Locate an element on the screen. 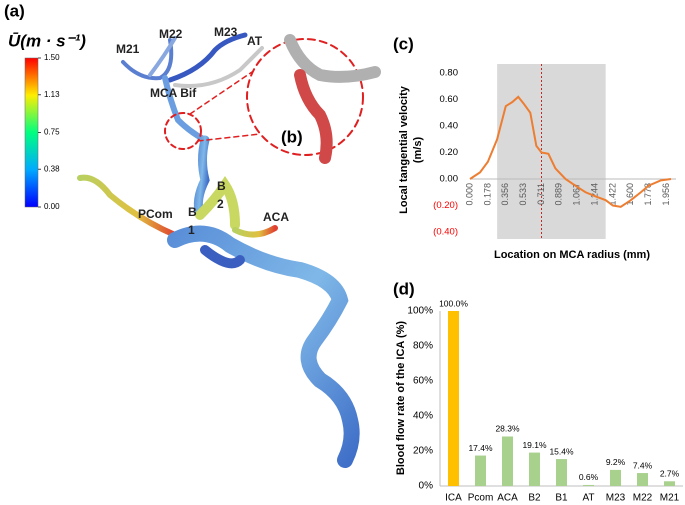 This screenshot has height=505, width=685. x-tick-label: ACA is located at coordinates (507, 498).